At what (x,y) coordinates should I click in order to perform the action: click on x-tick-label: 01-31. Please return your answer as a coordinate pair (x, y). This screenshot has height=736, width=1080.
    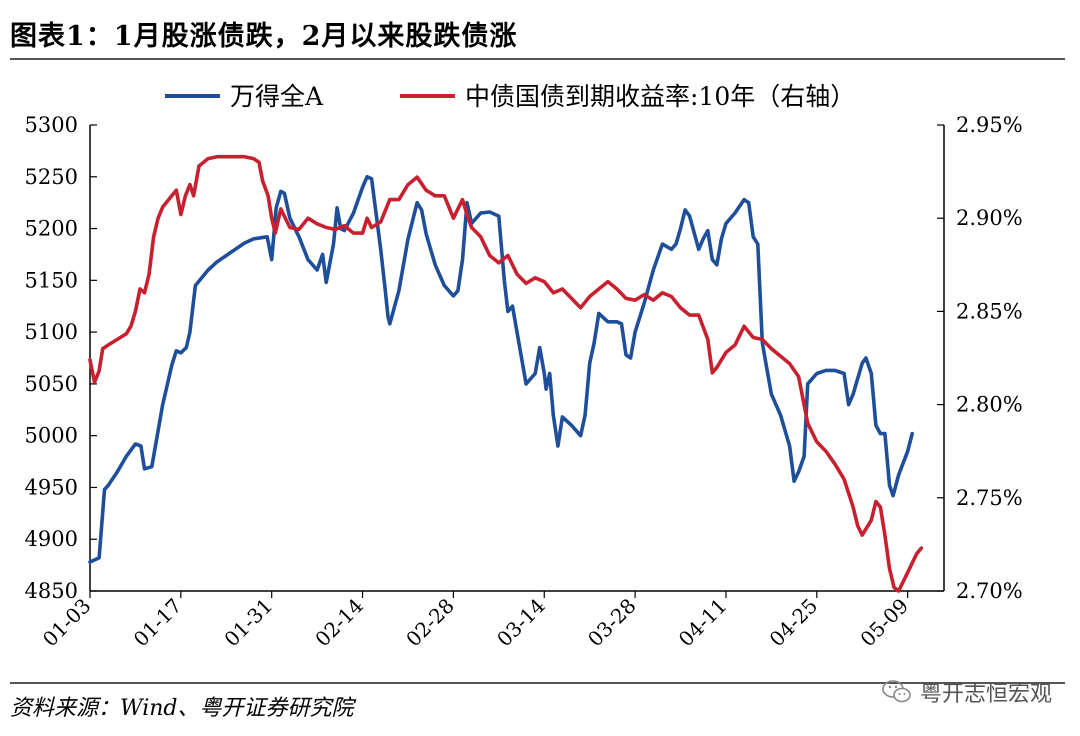
    Looking at the image, I should click on (248, 623).